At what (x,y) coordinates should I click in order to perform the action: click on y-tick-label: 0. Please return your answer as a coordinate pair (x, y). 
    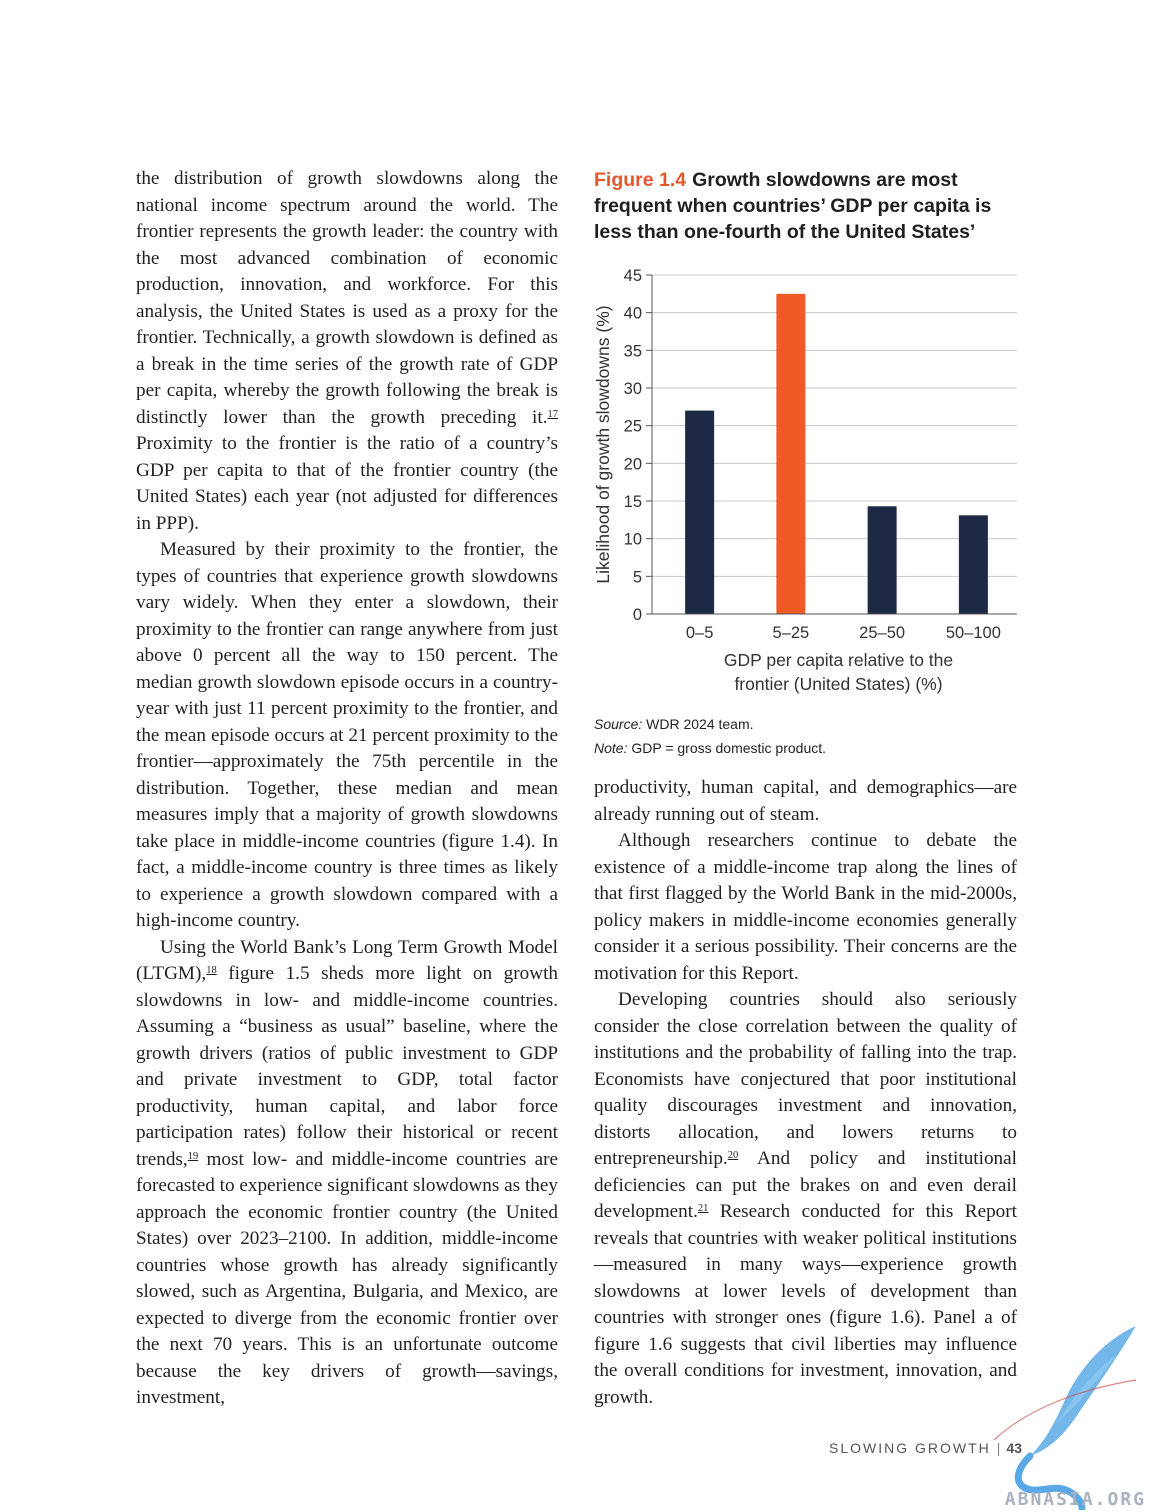
    Looking at the image, I should click on (637, 615).